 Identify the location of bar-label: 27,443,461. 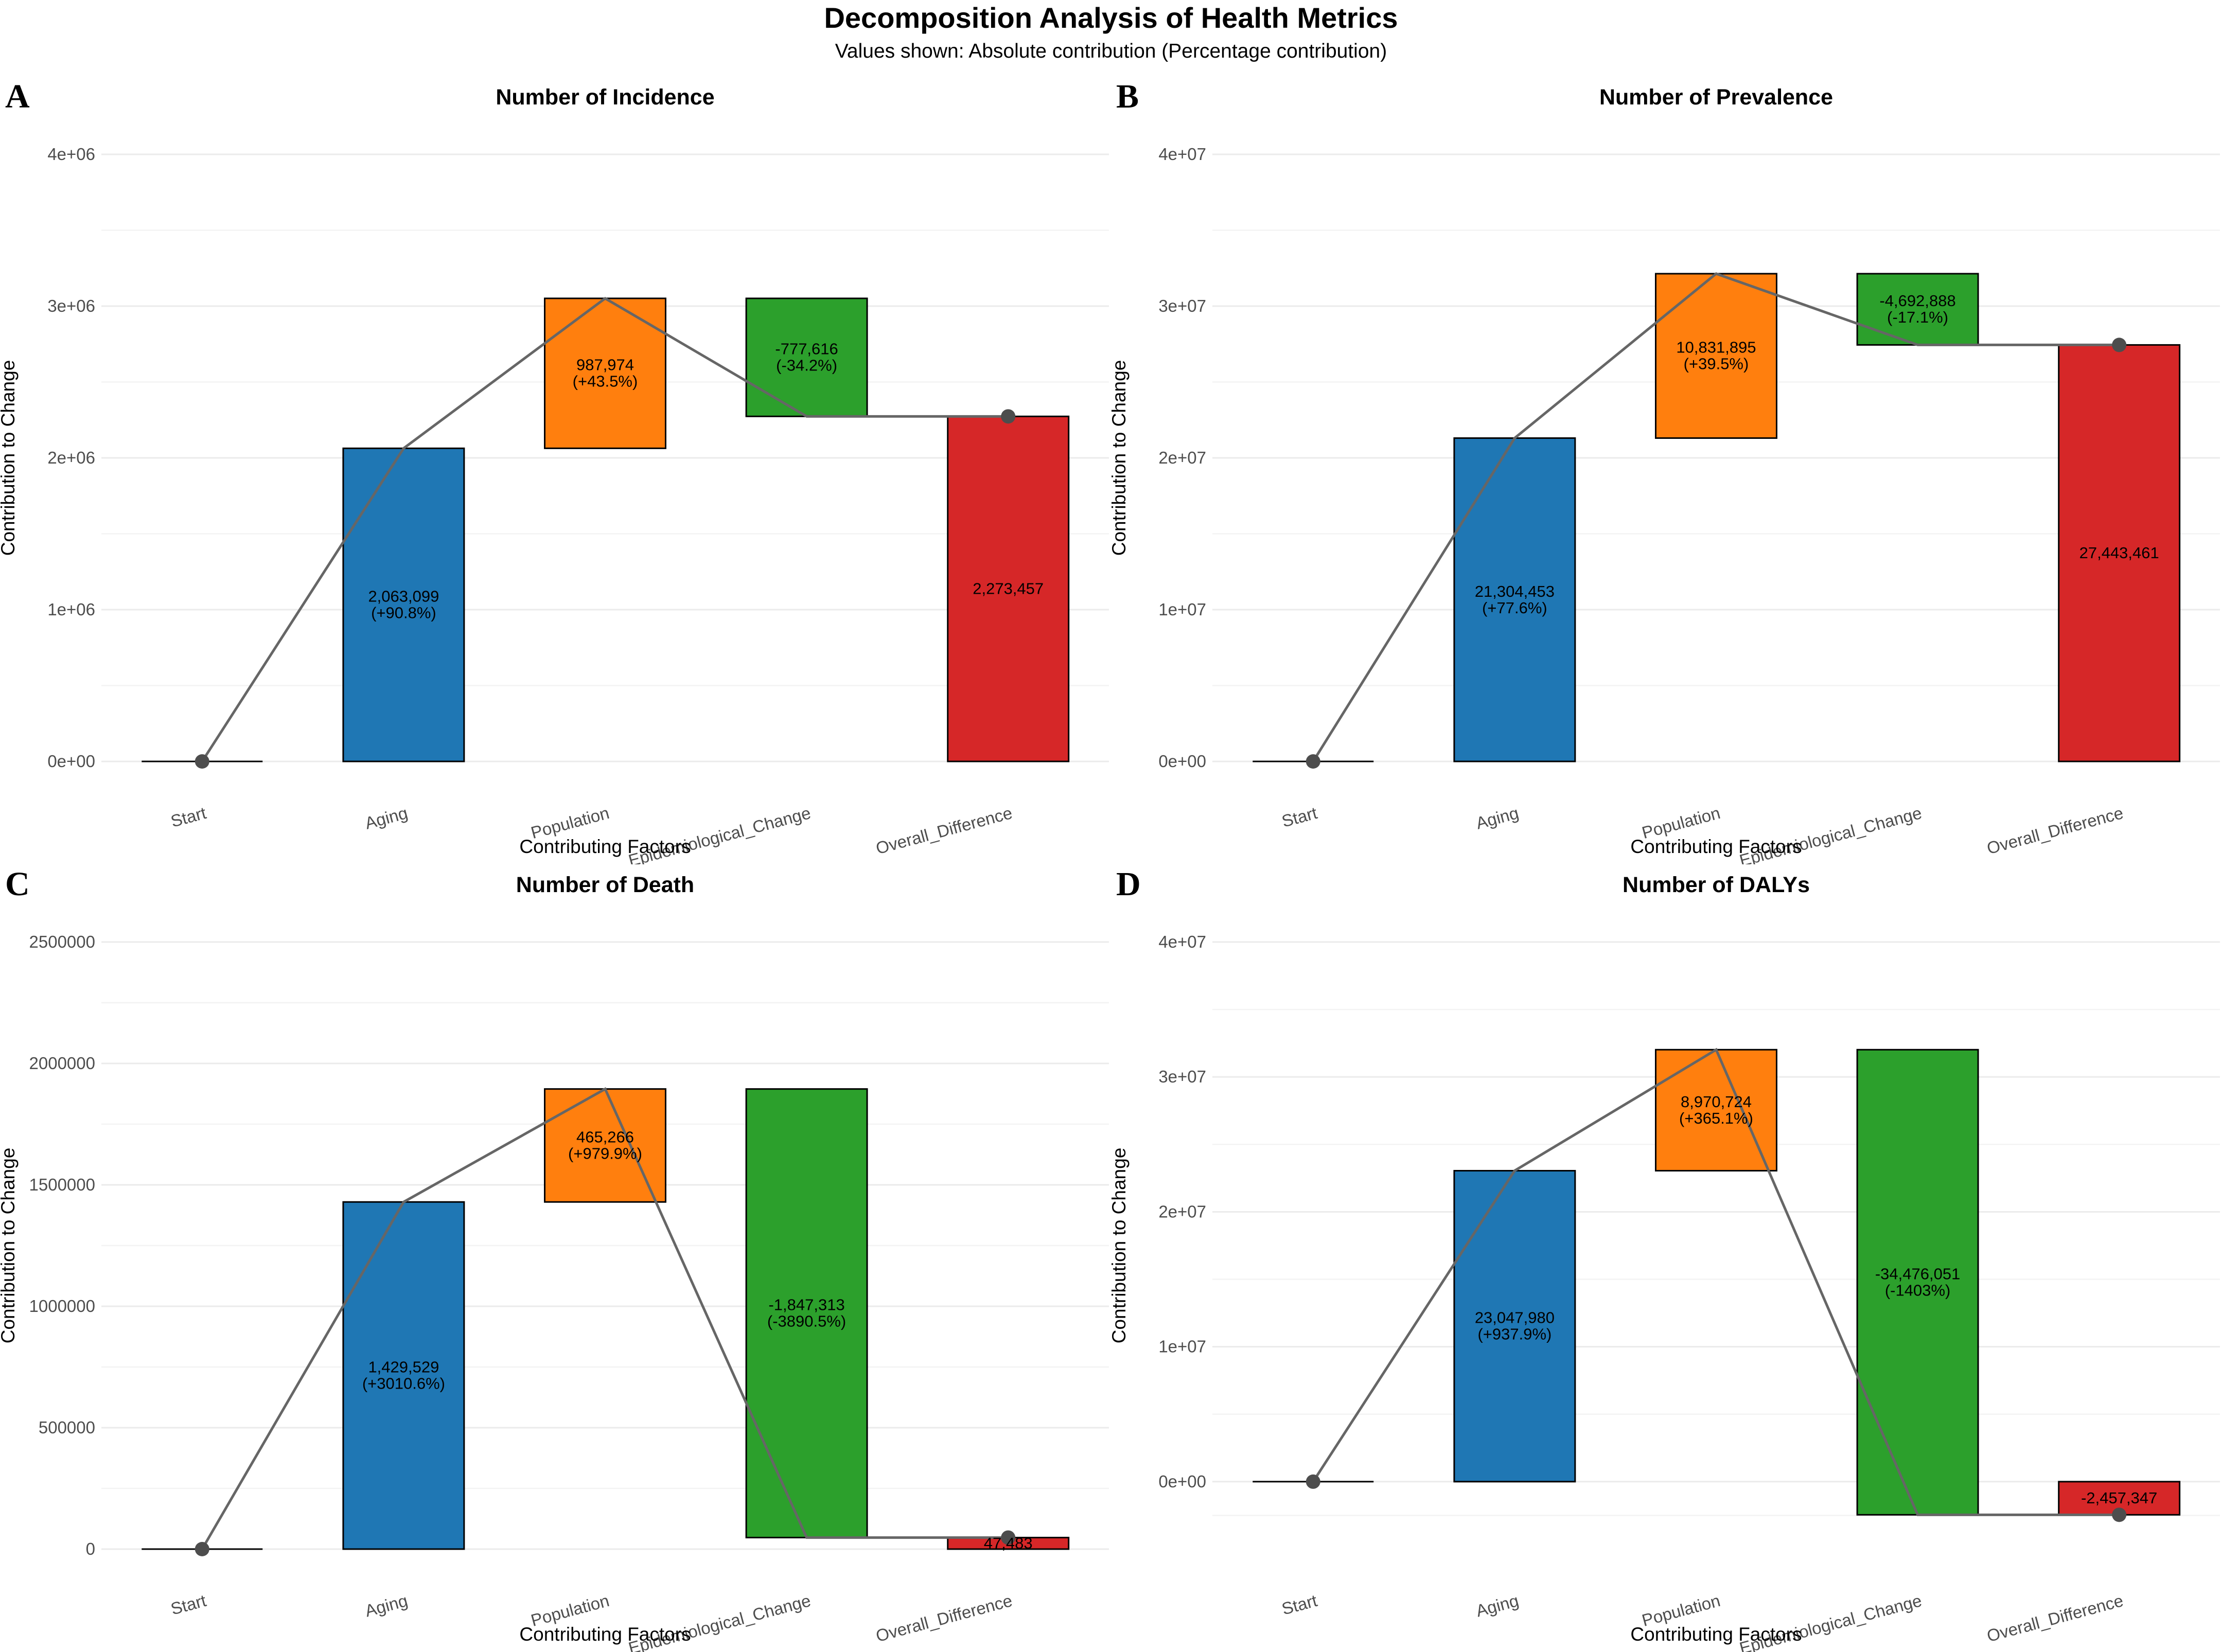
(2119, 553).